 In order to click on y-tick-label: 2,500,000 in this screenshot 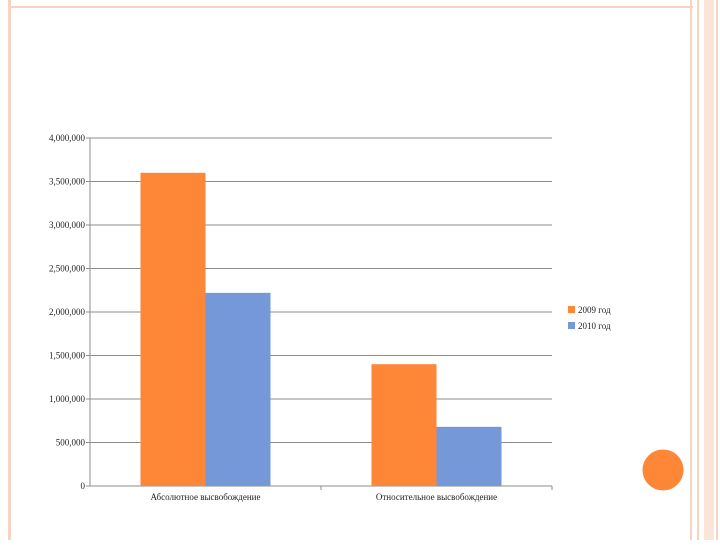, I will do `click(67, 269)`.